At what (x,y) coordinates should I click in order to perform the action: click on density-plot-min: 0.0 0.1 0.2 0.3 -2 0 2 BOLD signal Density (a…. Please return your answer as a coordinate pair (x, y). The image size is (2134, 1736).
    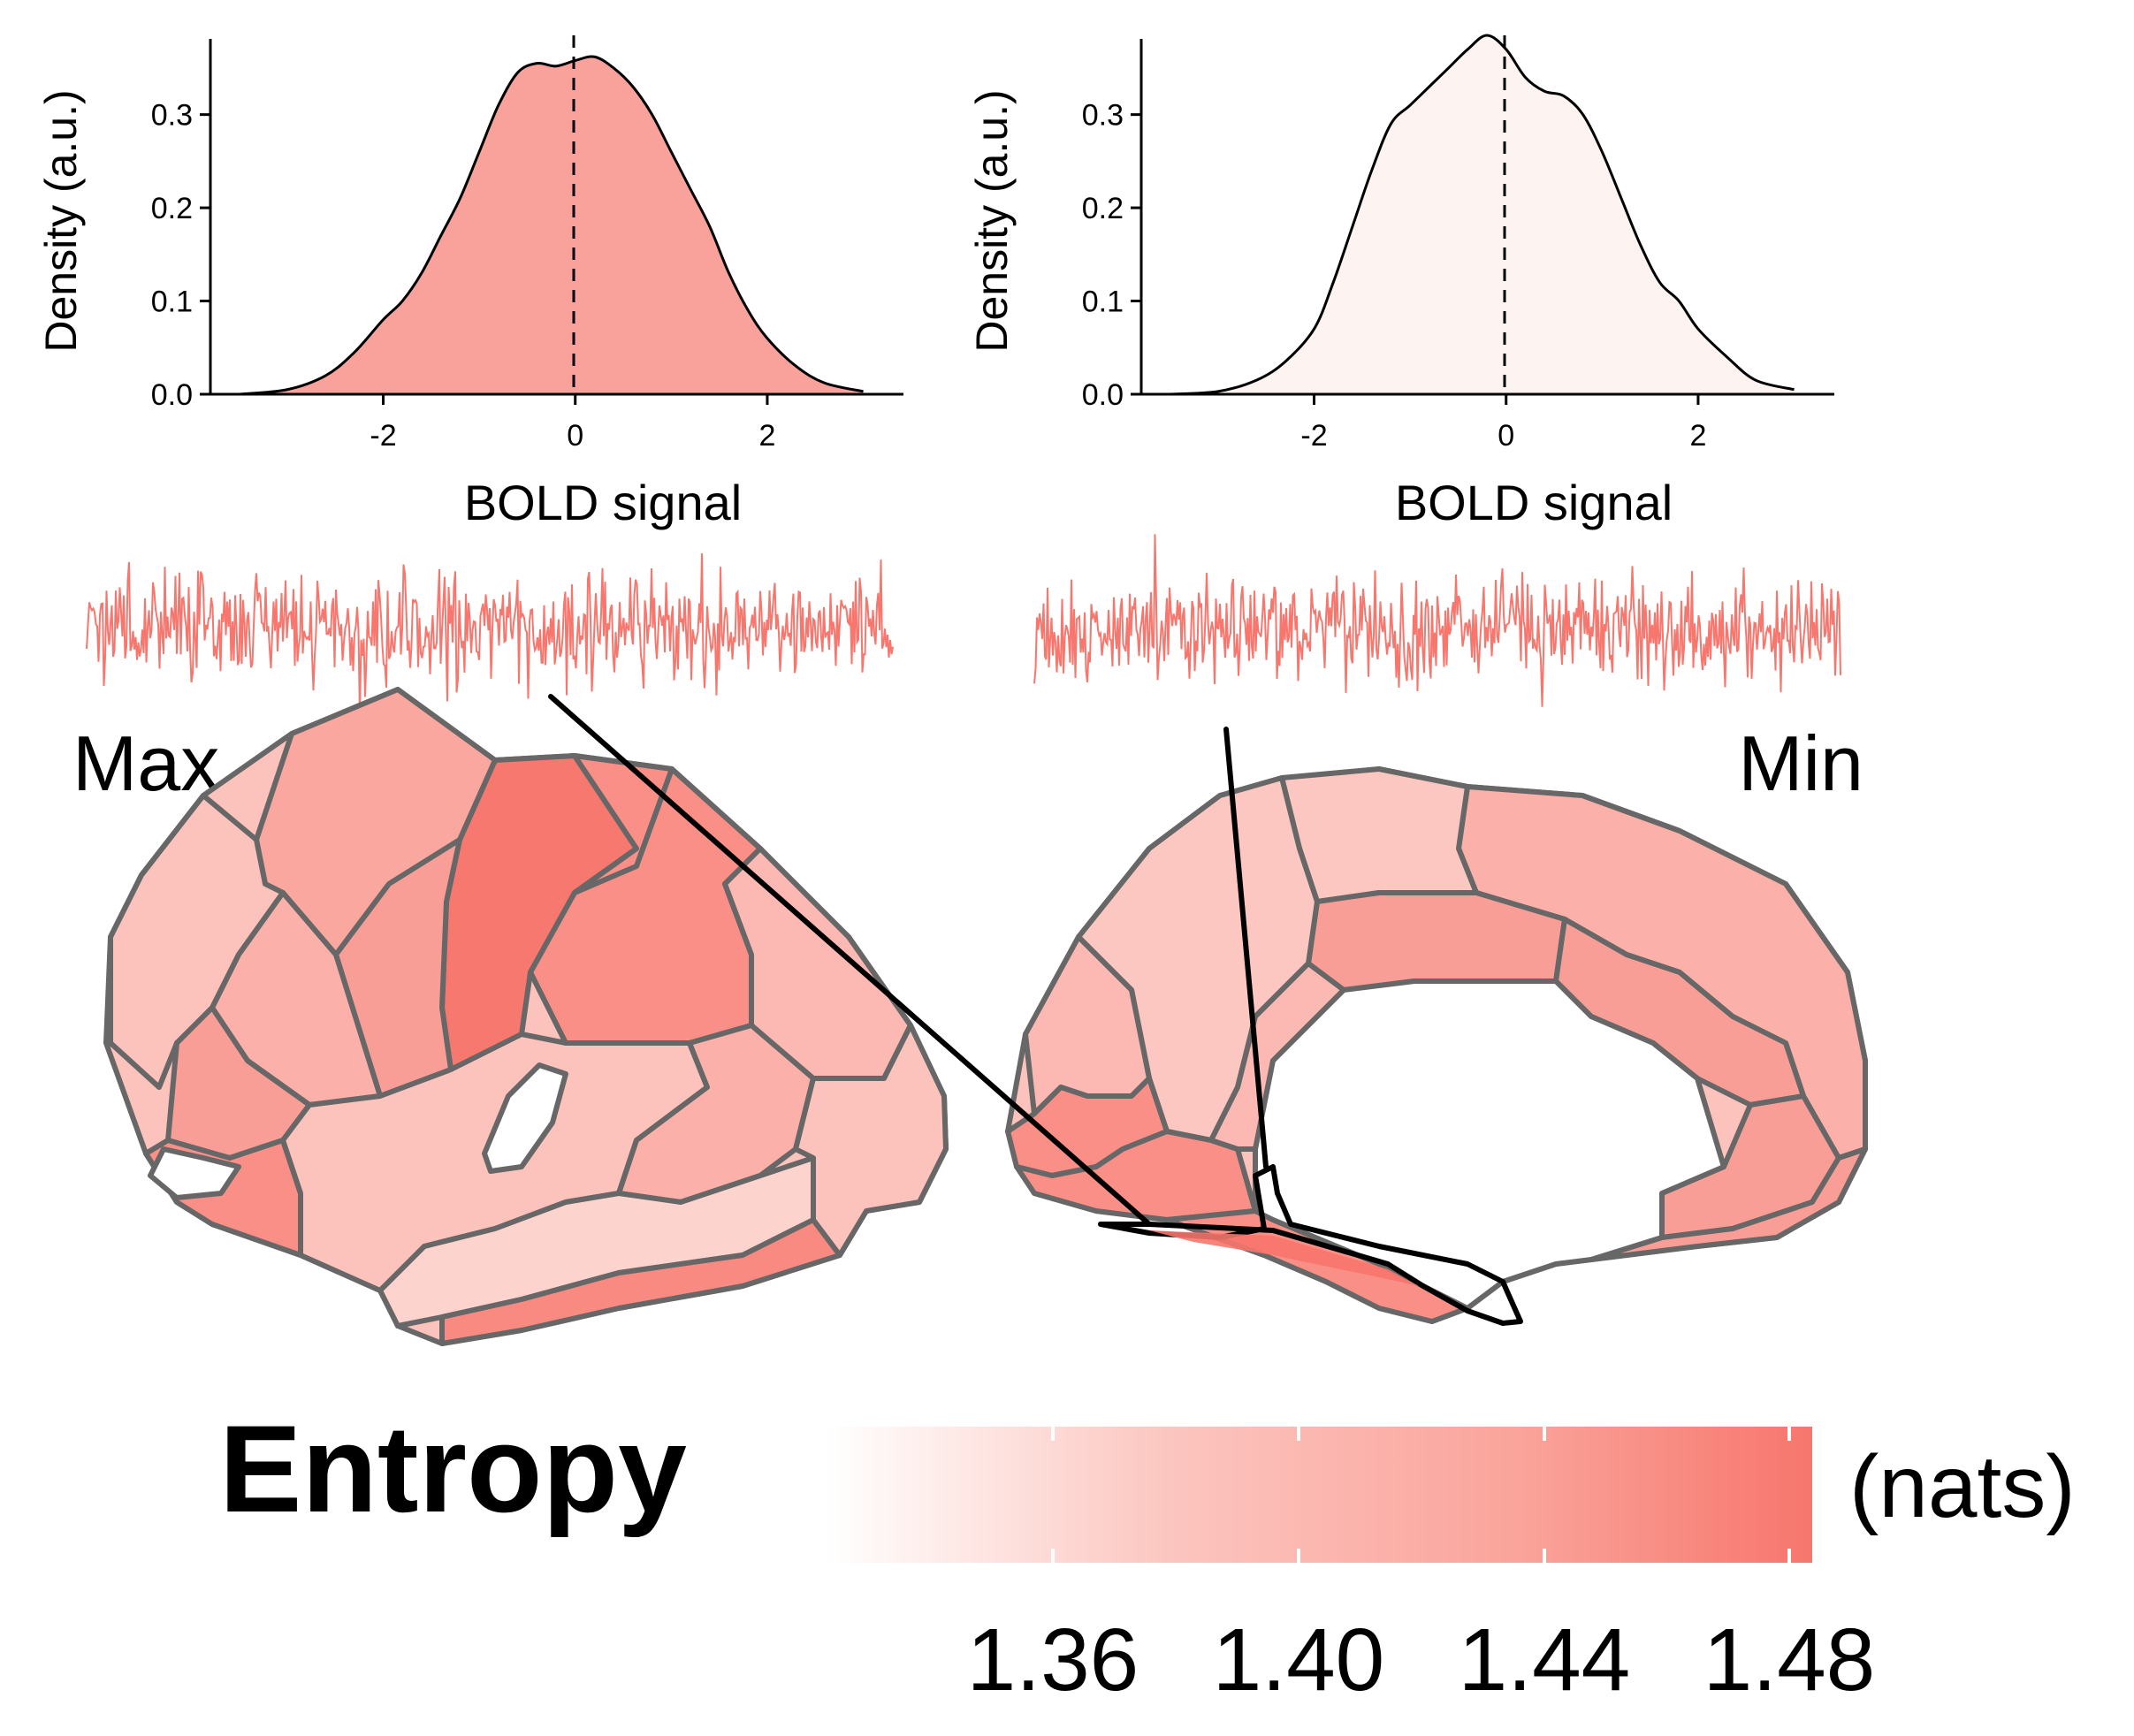
    Looking at the image, I should click on (1400, 282).